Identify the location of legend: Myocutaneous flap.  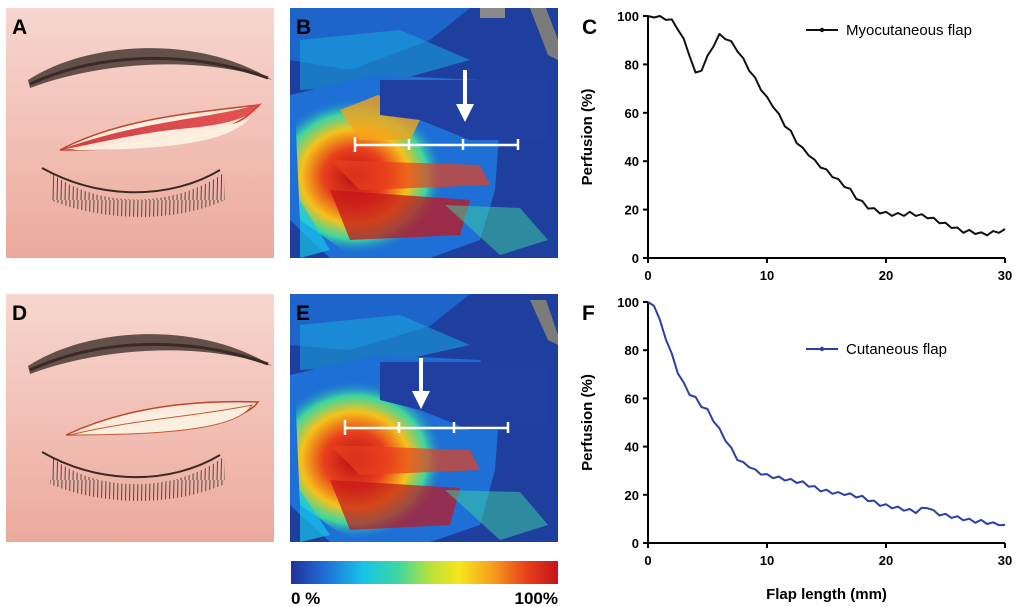
(889, 30).